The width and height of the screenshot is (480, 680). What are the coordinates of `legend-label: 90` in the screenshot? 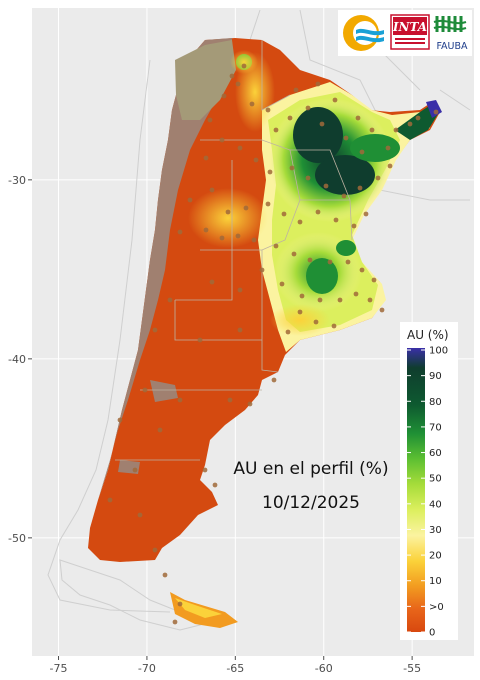 It's located at (435, 376).